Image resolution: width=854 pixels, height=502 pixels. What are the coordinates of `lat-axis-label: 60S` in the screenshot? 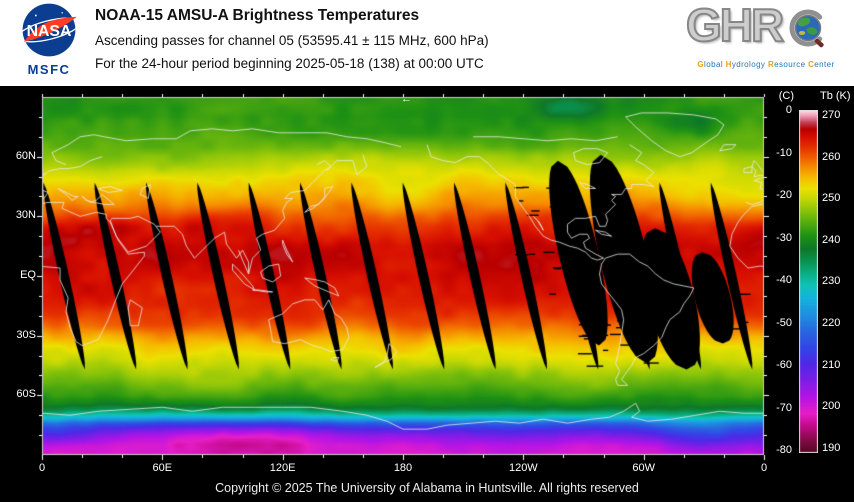 It's located at (26, 394).